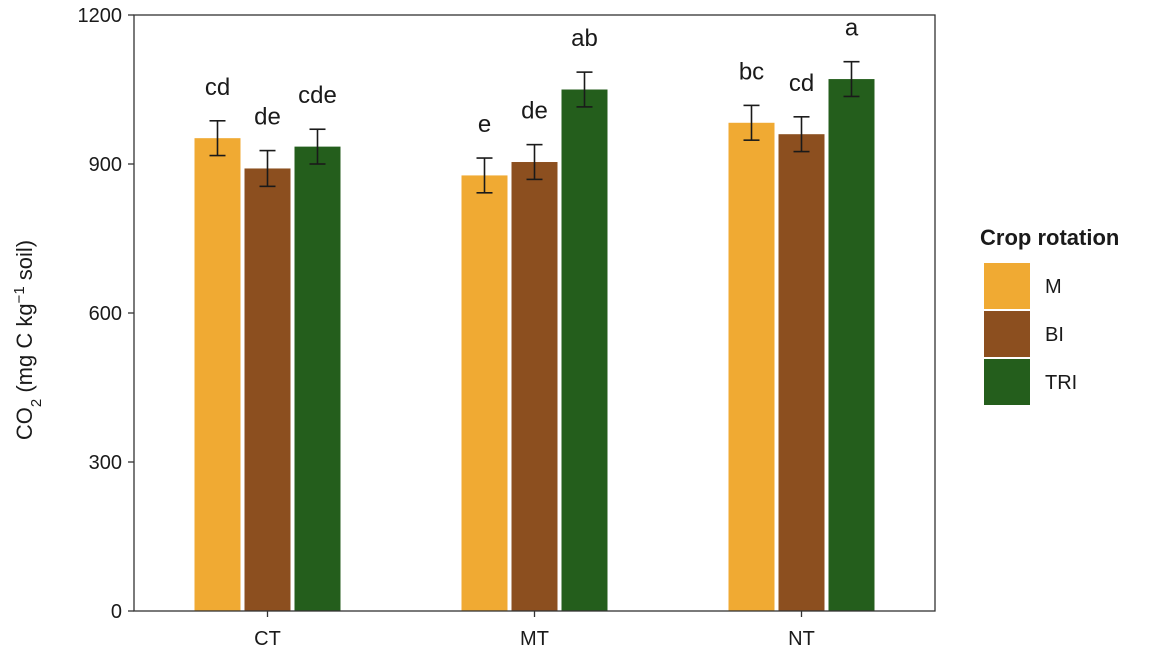 Image resolution: width=1167 pixels, height=658 pixels. I want to click on y-tick-label: 300, so click(105, 463).